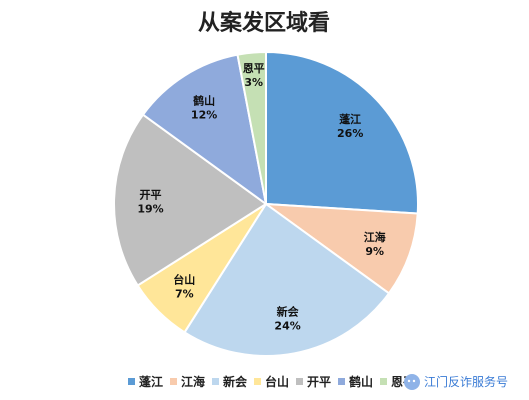 Image resolution: width=529 pixels, height=400 pixels. Describe the element at coordinates (264, 23) in the screenshot. I see `chart-title: 从案发区域看` at that location.